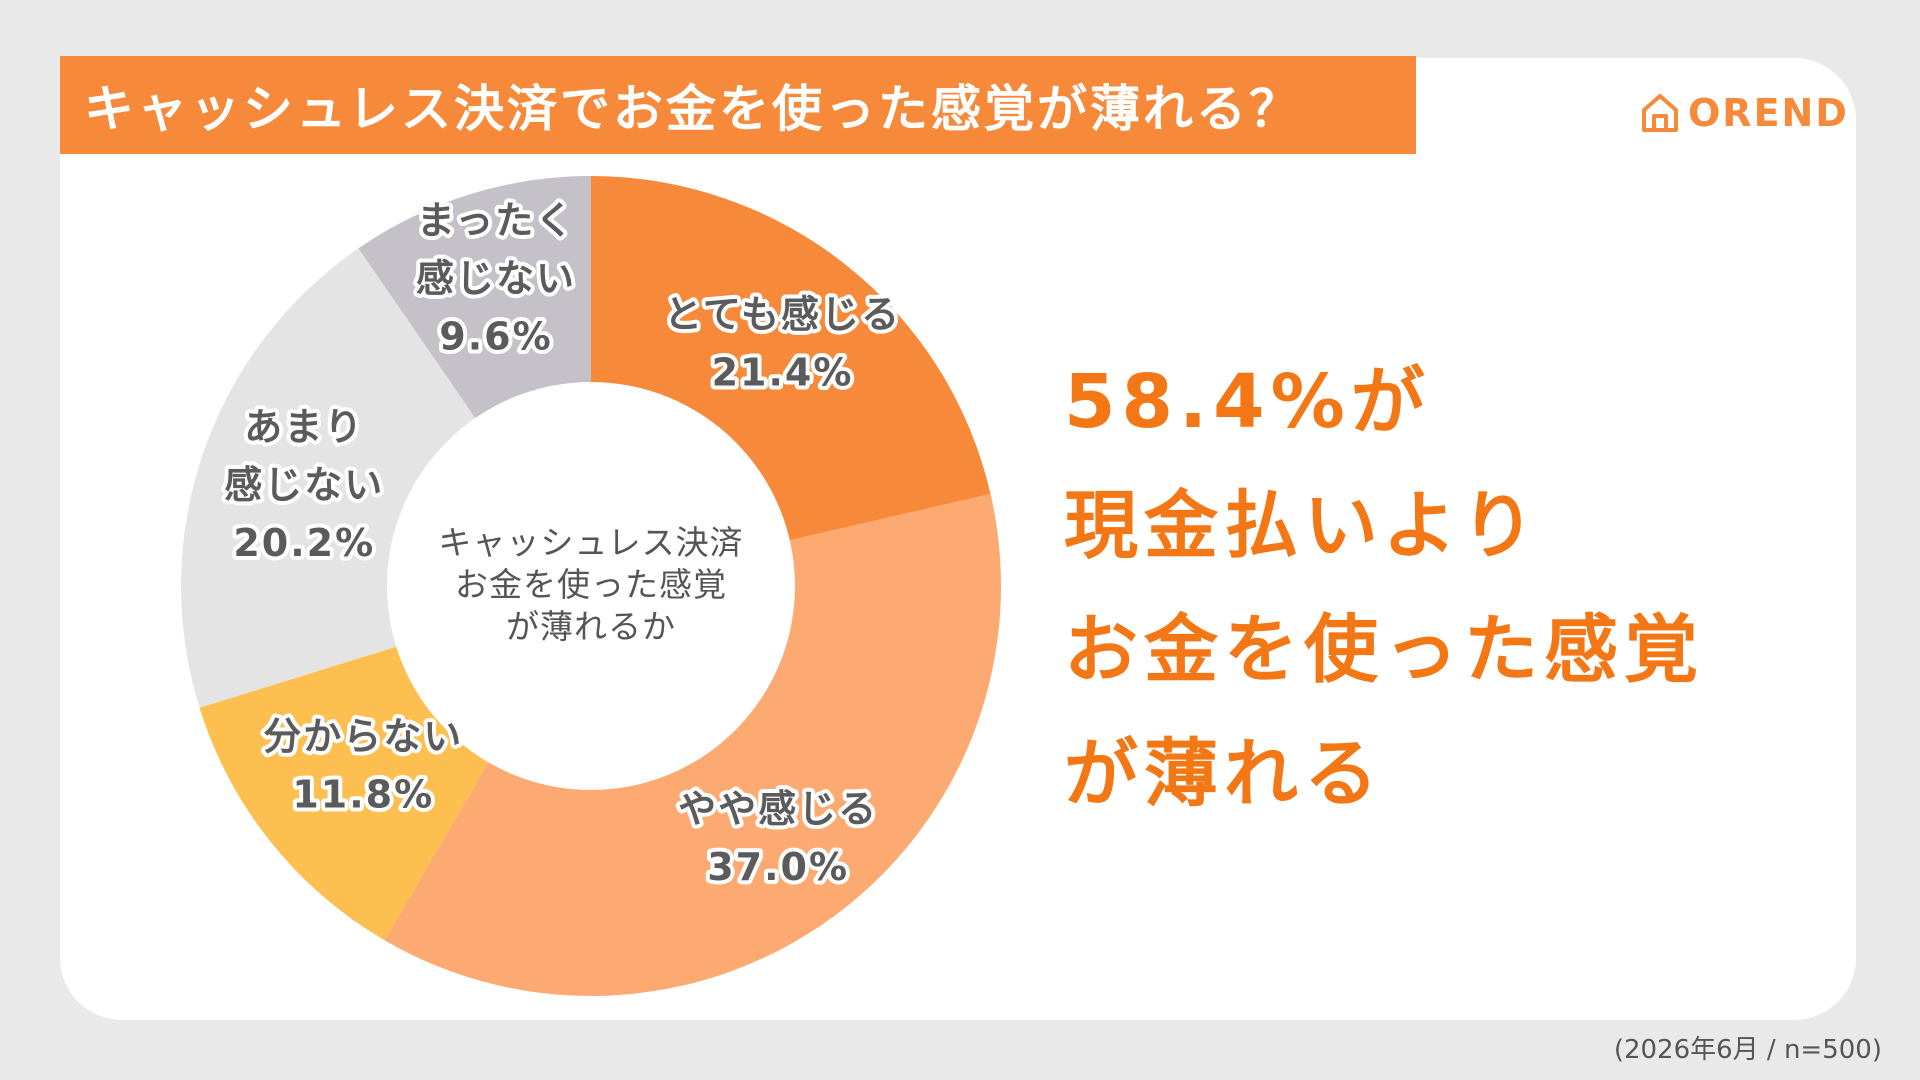 Image resolution: width=1920 pixels, height=1080 pixels. What do you see at coordinates (778, 867) in the screenshot?
I see `slice-value-label: 37.0%` at bounding box center [778, 867].